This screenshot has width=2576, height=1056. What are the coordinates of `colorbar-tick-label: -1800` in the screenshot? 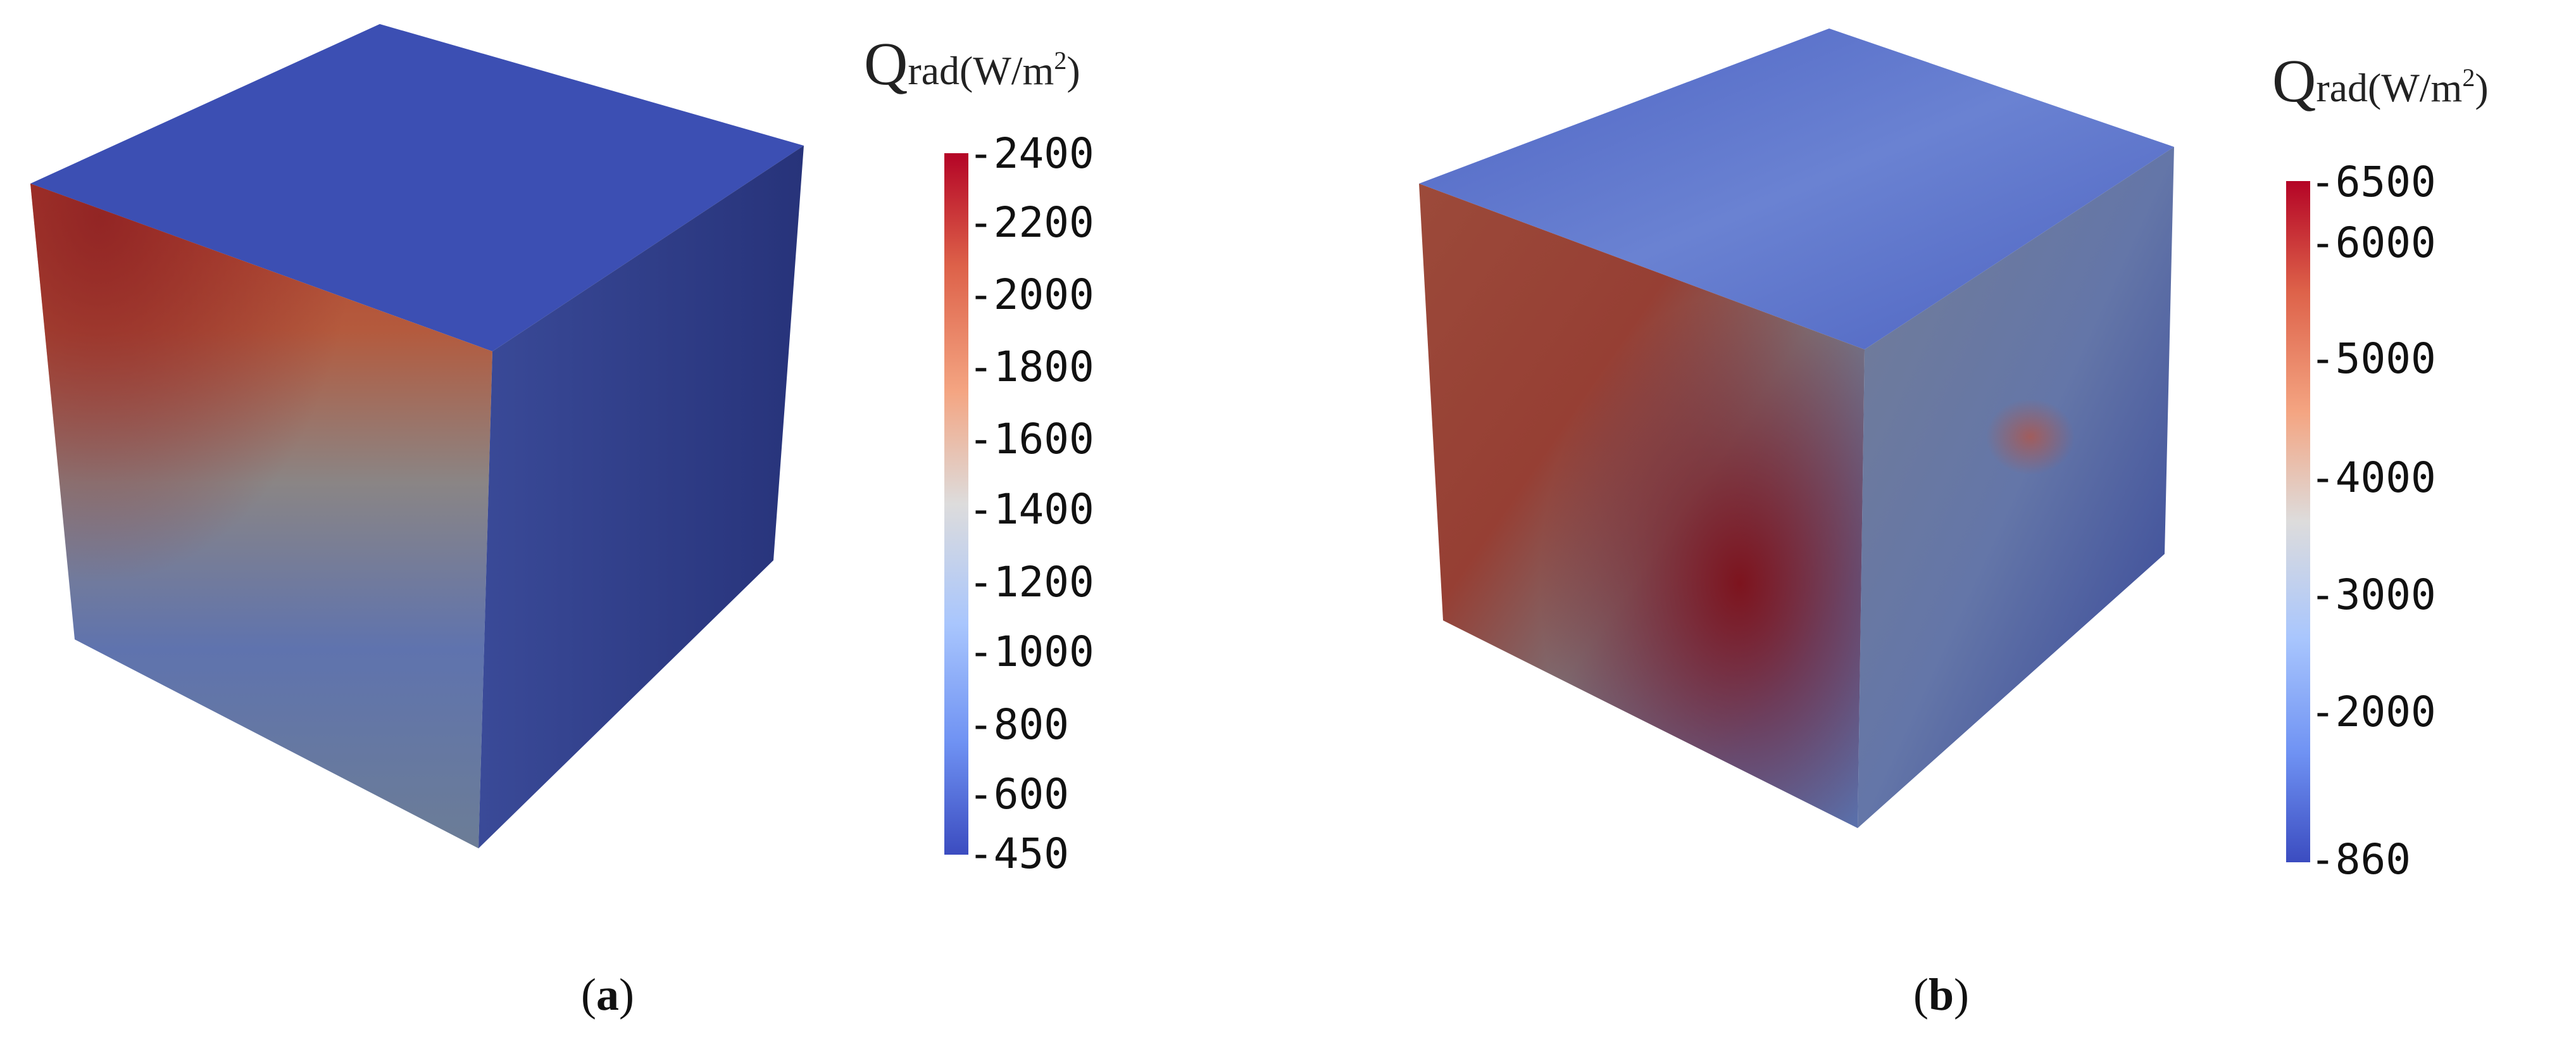 It's located at (1031, 367).